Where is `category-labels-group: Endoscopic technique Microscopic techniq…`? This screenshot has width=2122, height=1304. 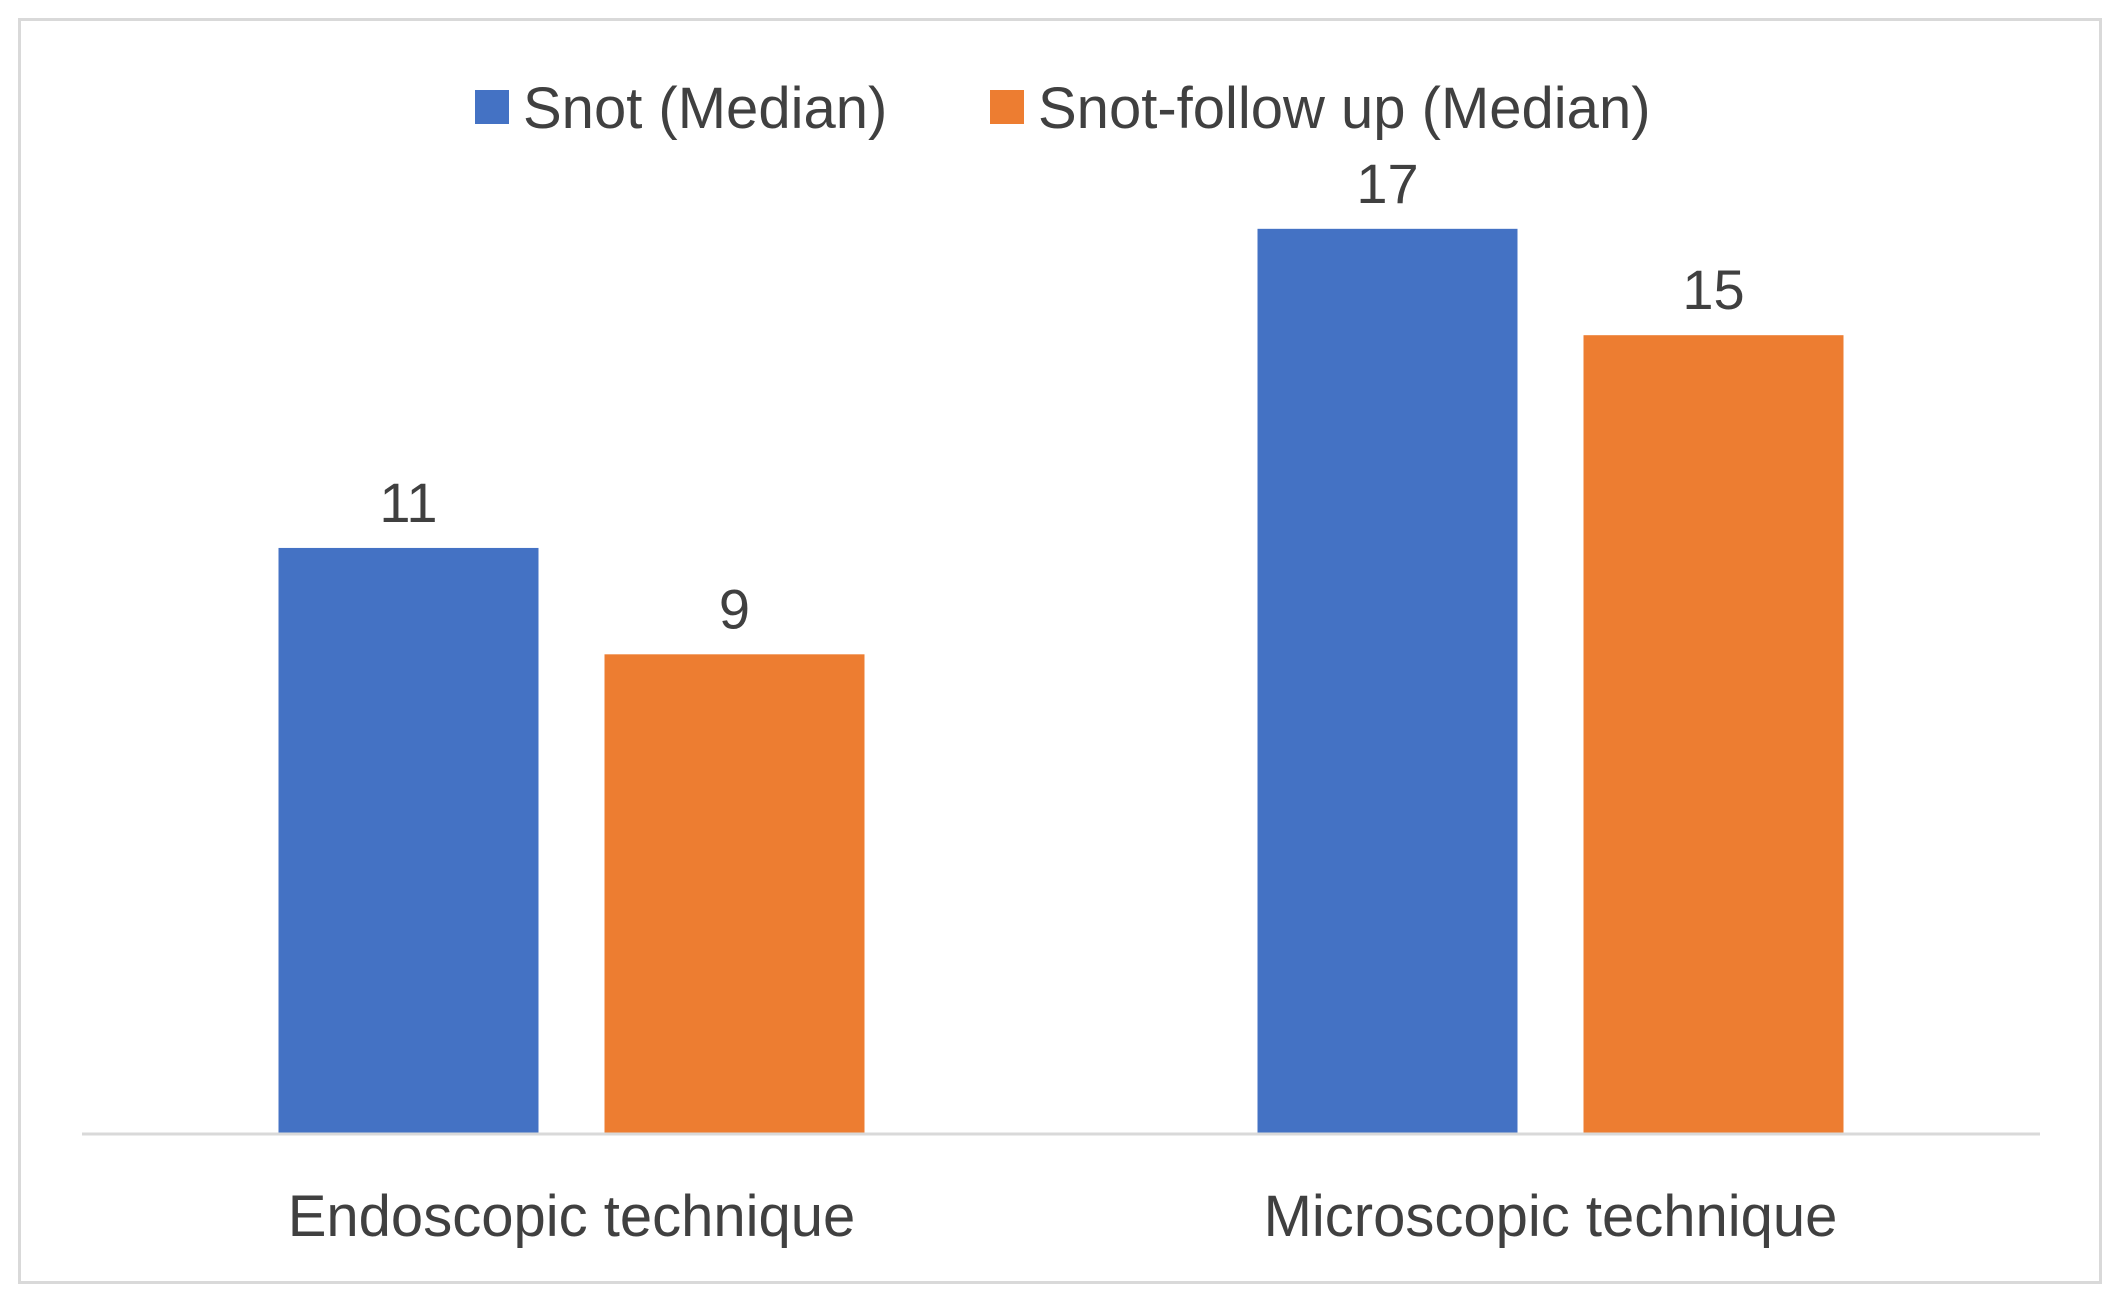
category-labels-group: Endoscopic technique Microscopic techniq… is located at coordinates (1063, 1216).